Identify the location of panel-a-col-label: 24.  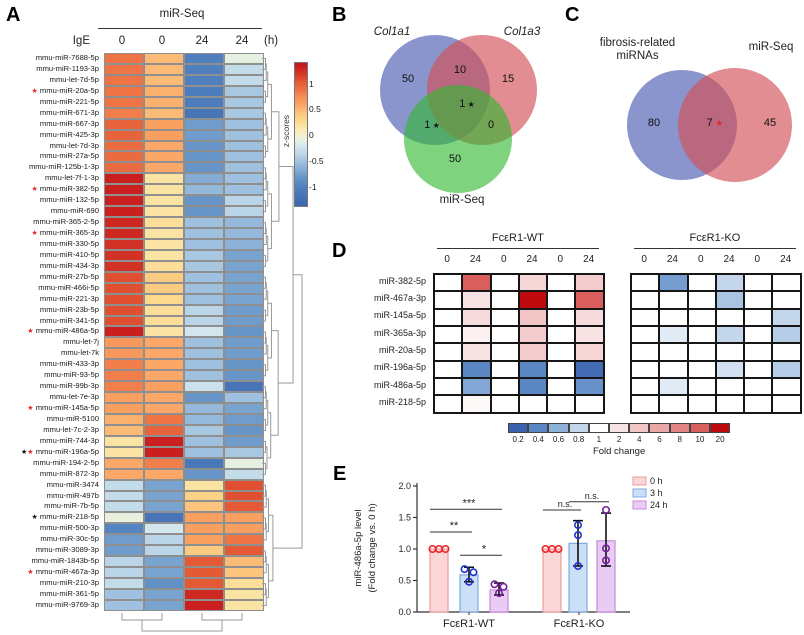
(242, 41).